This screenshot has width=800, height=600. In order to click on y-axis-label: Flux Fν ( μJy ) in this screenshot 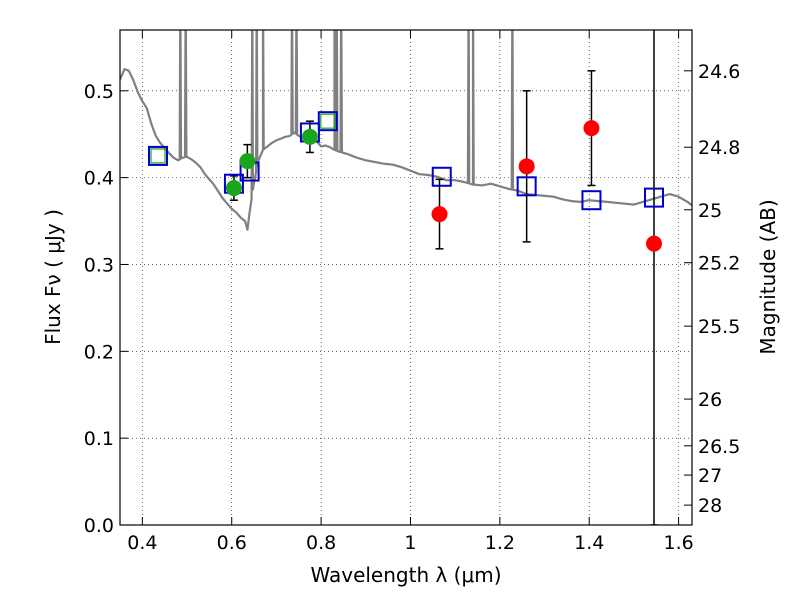, I will do `click(53, 277)`.